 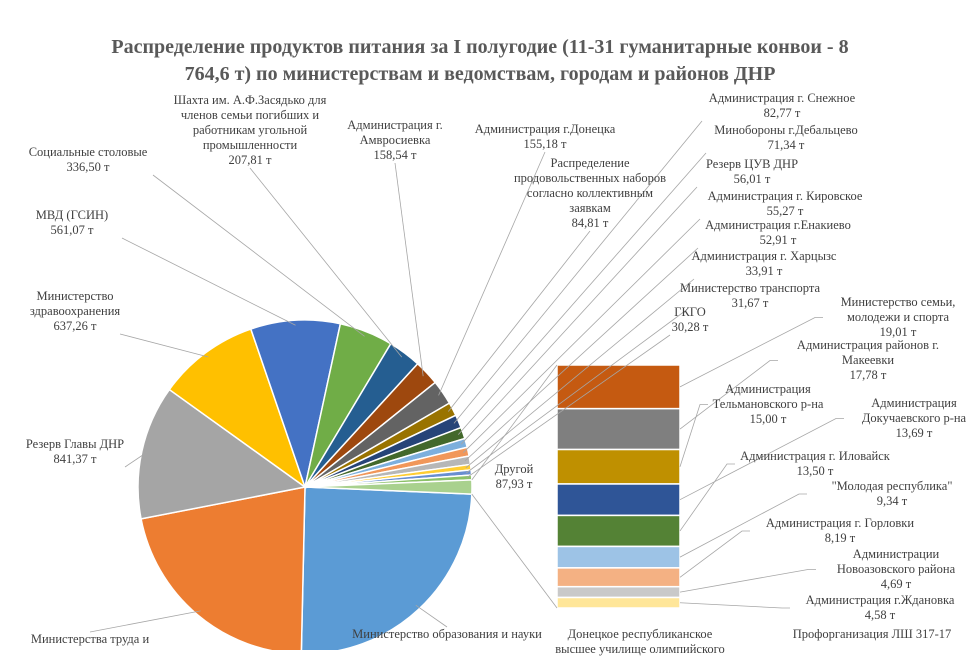 What do you see at coordinates (880, 600) in the screenshot?
I see `label-name: Администрация г.Ждановка` at bounding box center [880, 600].